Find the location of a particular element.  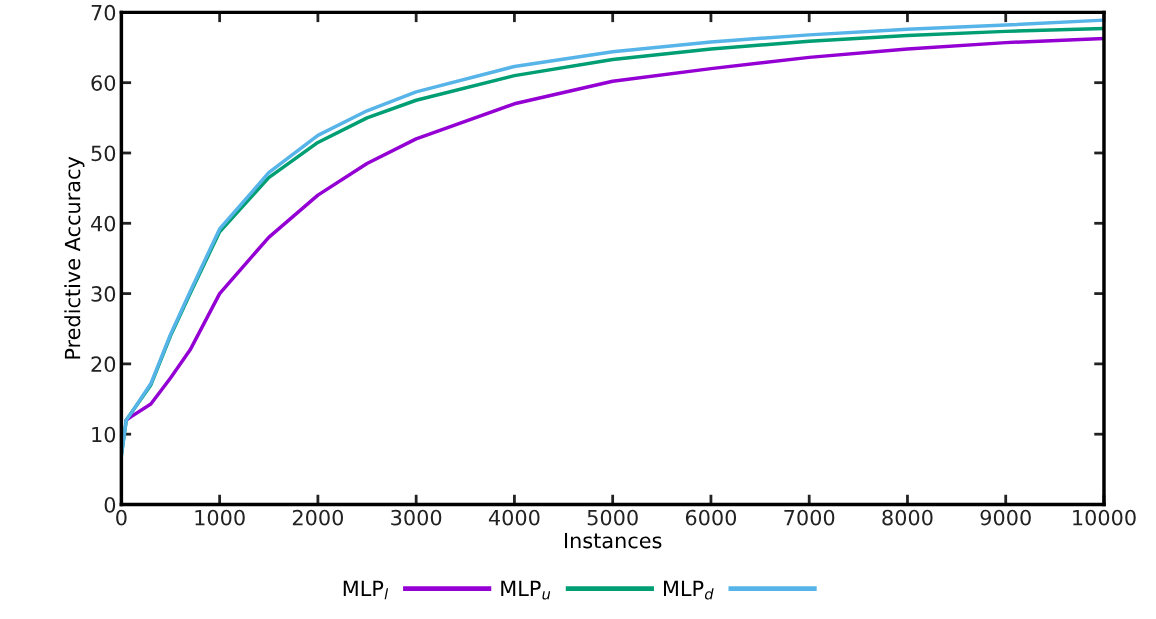

y-tick-label: 20 is located at coordinates (103, 364).